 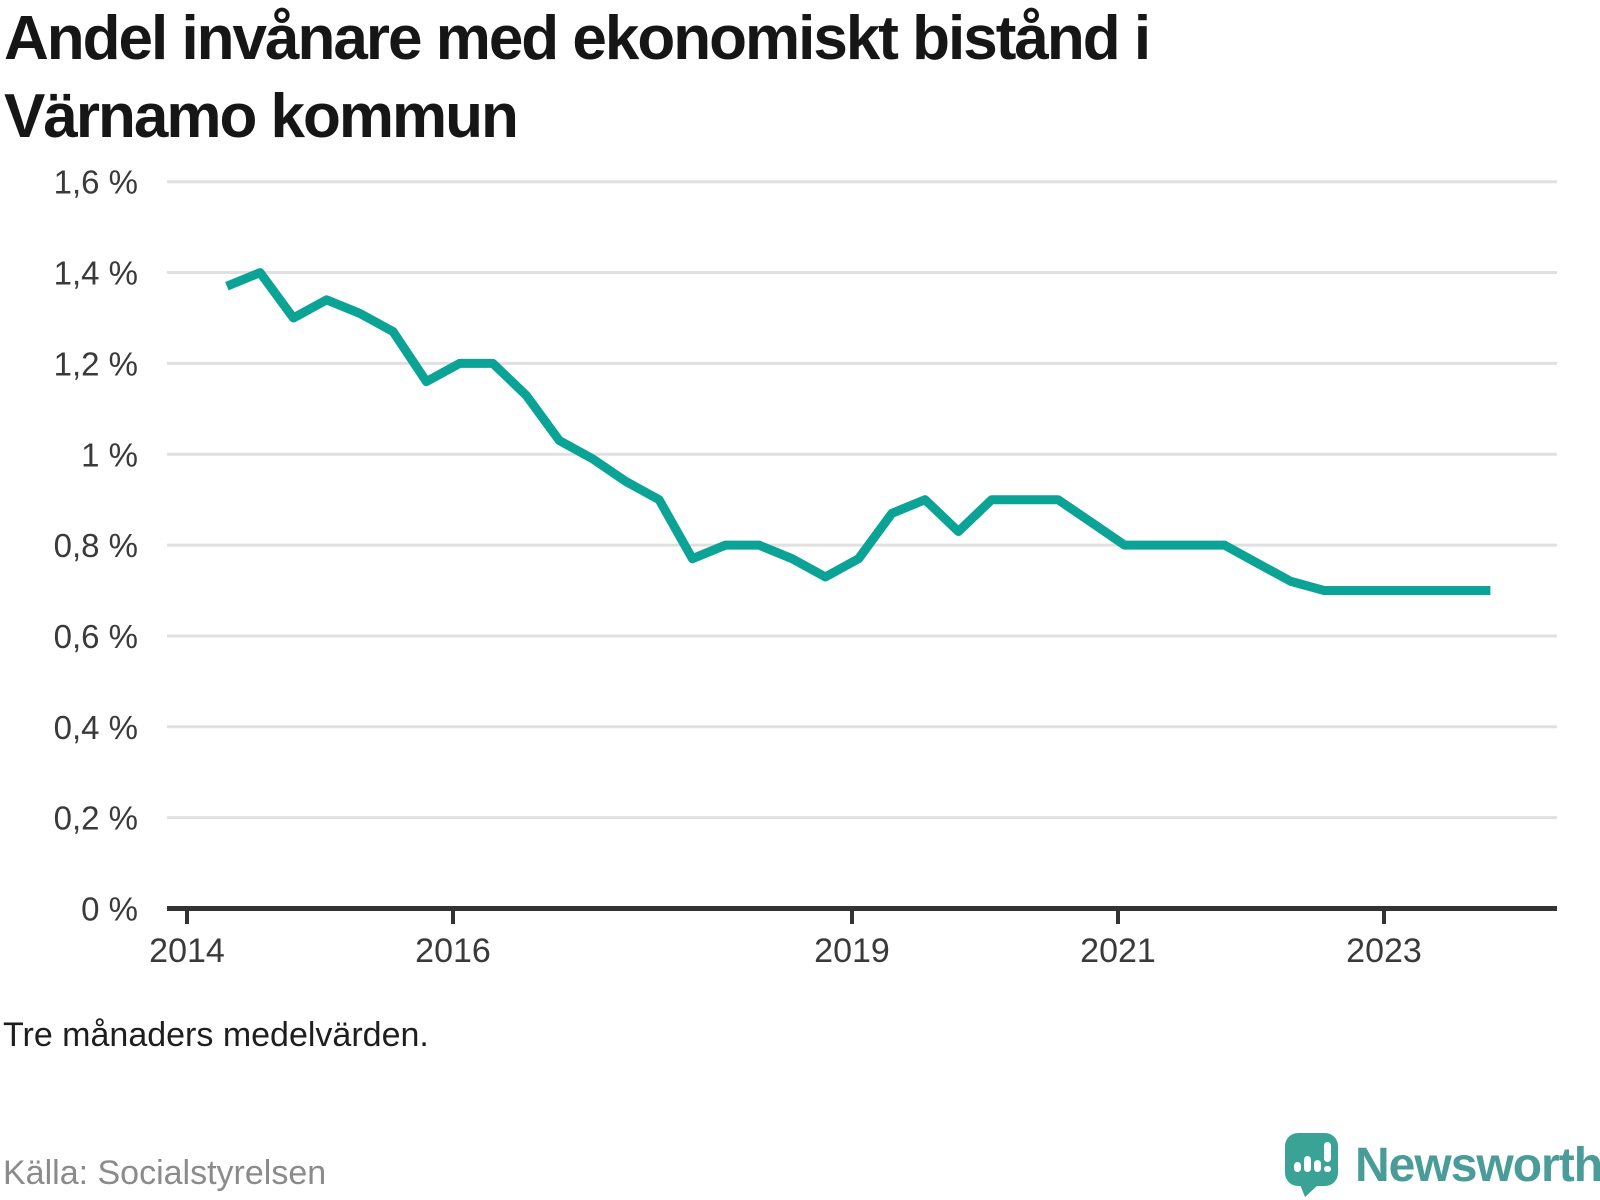 What do you see at coordinates (109, 454) in the screenshot?
I see `y-axis-label: 1 %` at bounding box center [109, 454].